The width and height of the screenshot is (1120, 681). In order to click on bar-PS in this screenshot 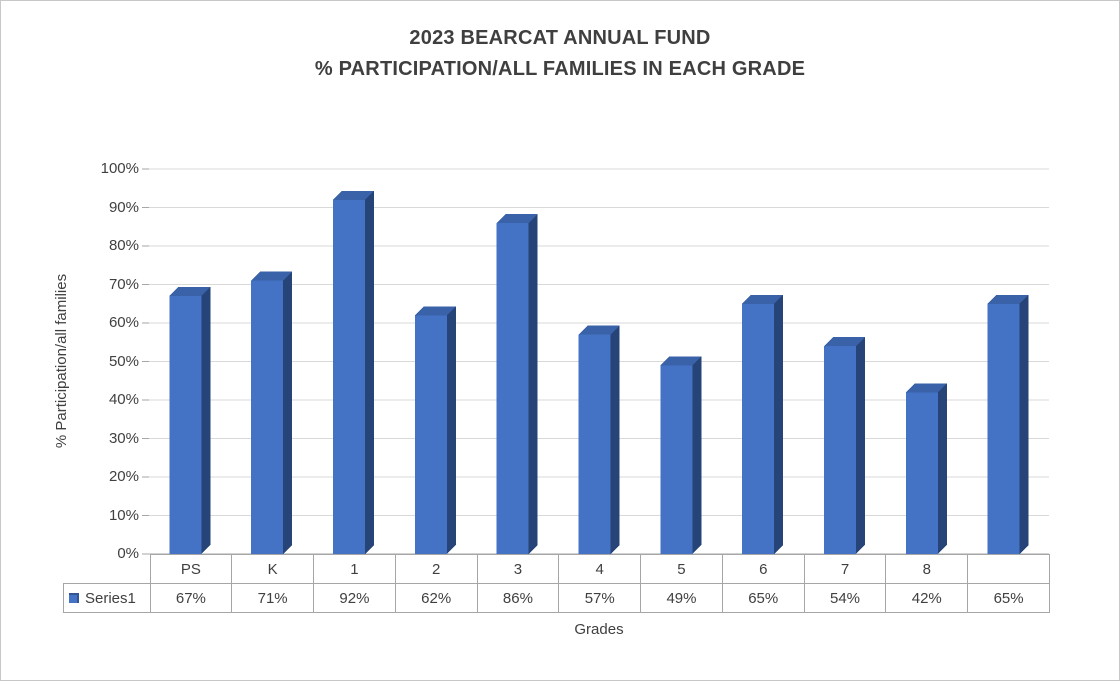, I will do `click(190, 420)`.